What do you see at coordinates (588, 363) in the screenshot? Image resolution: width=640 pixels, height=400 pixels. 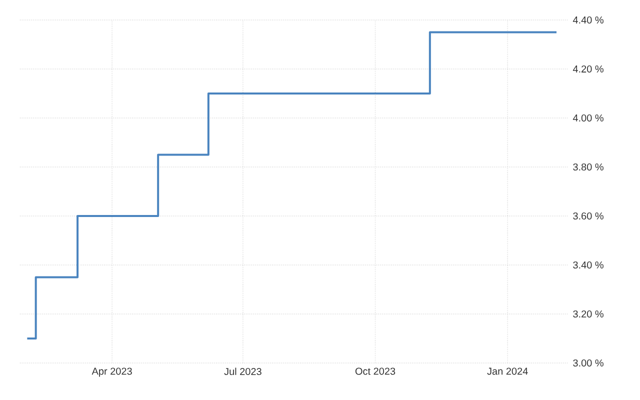 I see `y-tick-label: 3.00 %` at bounding box center [588, 363].